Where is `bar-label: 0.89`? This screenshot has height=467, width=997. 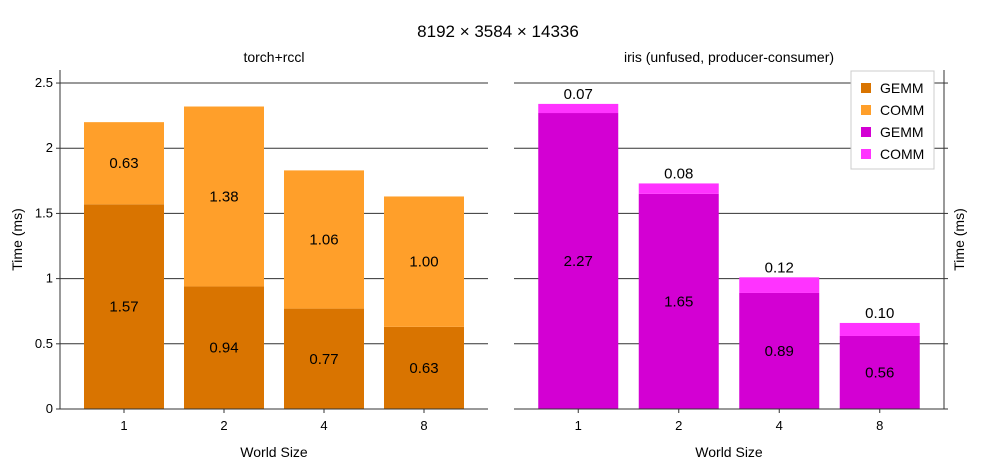 bar-label: 0.89 is located at coordinates (779, 351).